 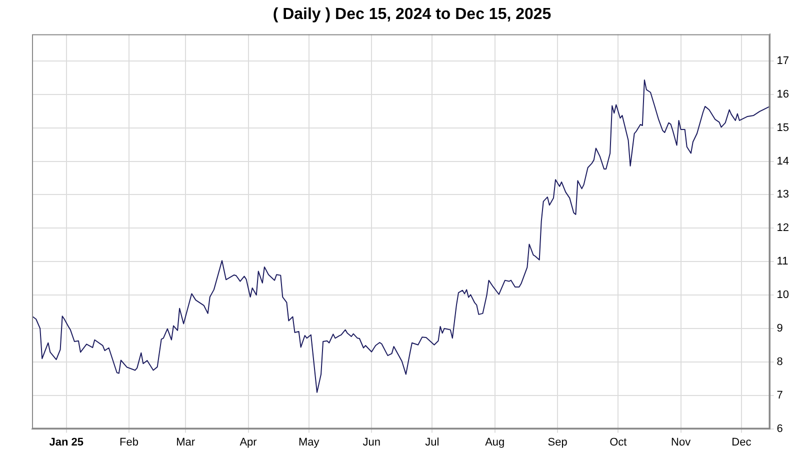 What do you see at coordinates (249, 442) in the screenshot?
I see `x-tick-label: Apr` at bounding box center [249, 442].